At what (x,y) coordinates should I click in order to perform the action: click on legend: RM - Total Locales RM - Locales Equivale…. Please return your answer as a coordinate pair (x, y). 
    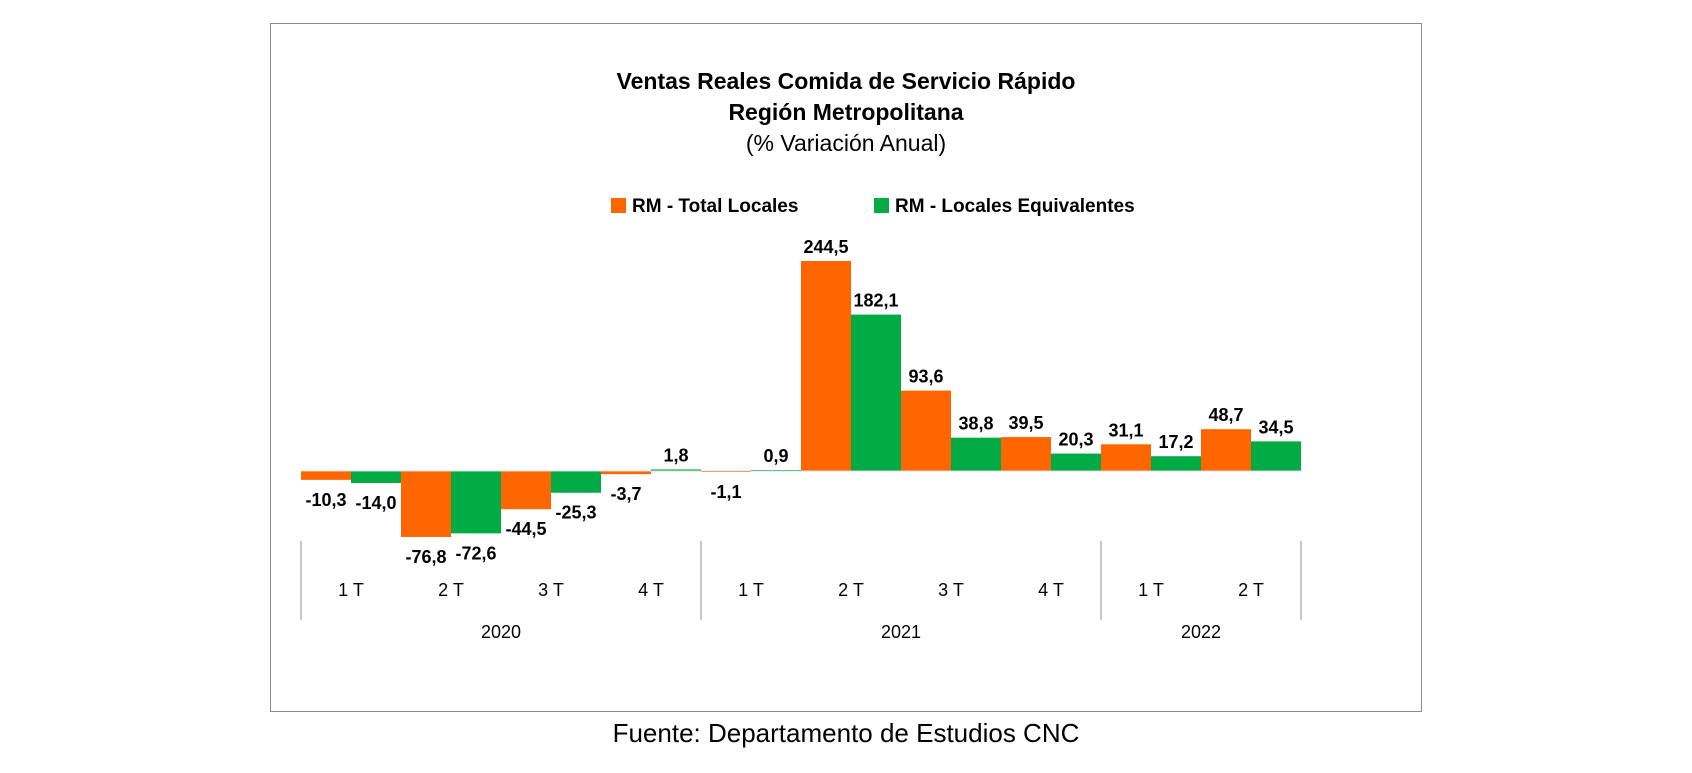
    Looking at the image, I should click on (873, 206).